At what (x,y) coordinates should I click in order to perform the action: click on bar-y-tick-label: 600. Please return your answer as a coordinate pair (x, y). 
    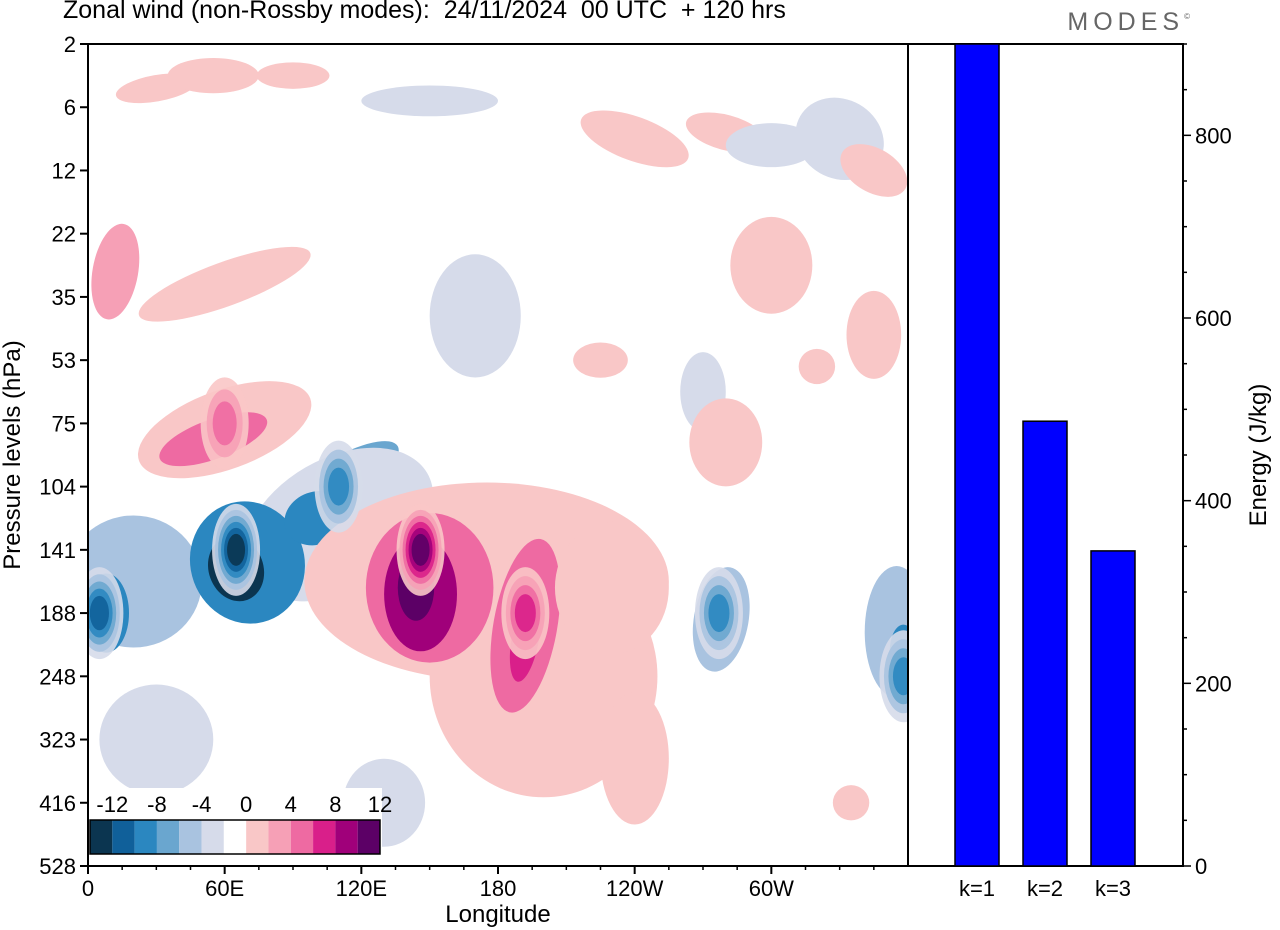
    Looking at the image, I should click on (1213, 318).